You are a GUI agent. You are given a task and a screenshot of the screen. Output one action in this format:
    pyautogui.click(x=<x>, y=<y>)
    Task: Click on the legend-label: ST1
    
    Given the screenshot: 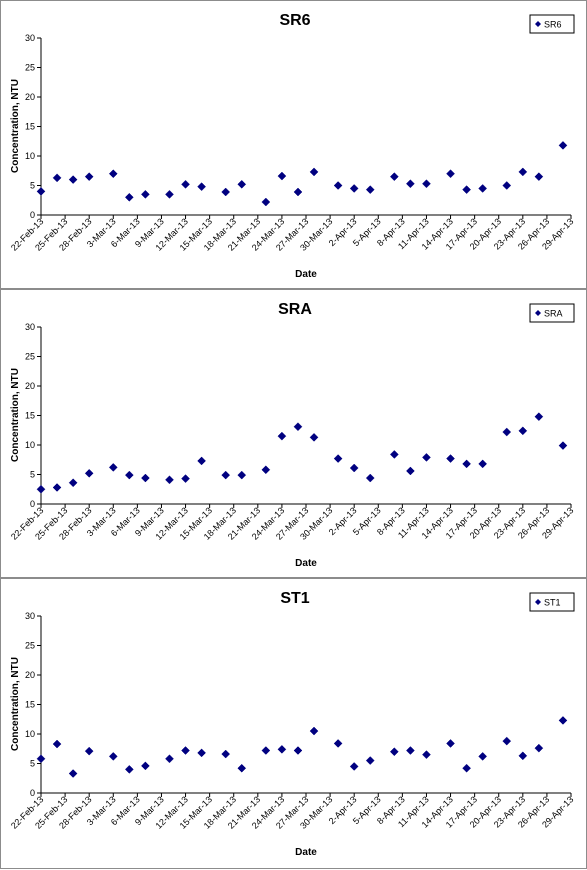 What is the action you would take?
    pyautogui.click(x=552, y=603)
    